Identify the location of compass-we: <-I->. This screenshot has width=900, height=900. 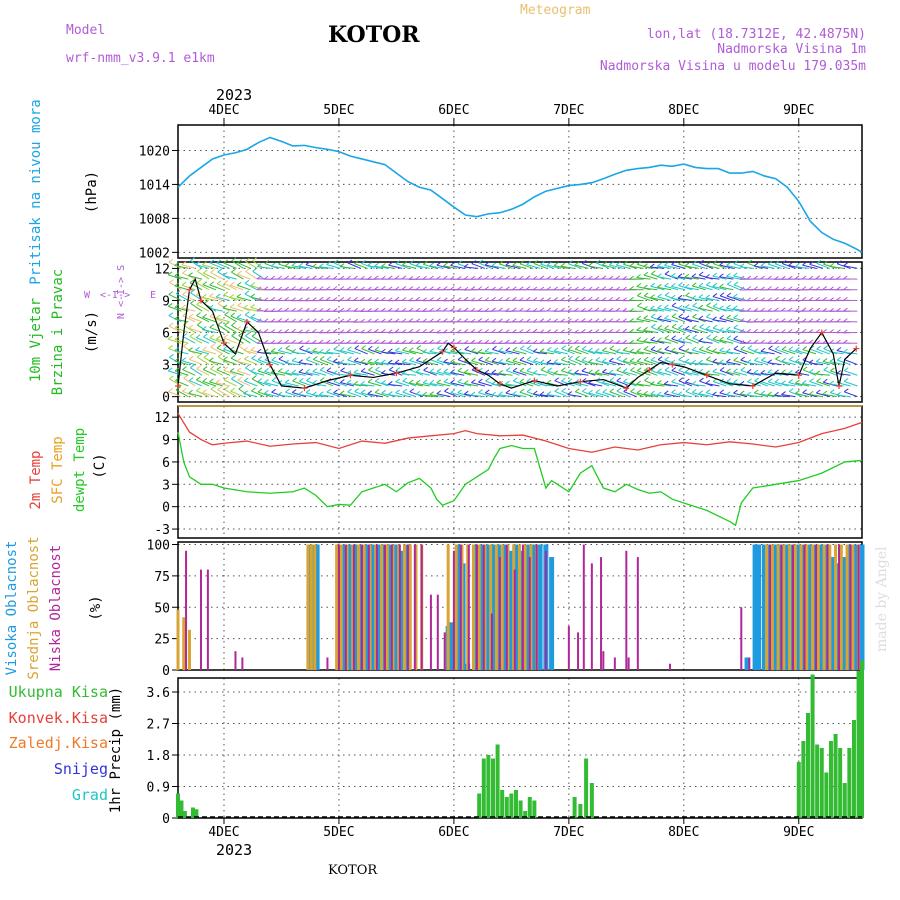
(115, 295).